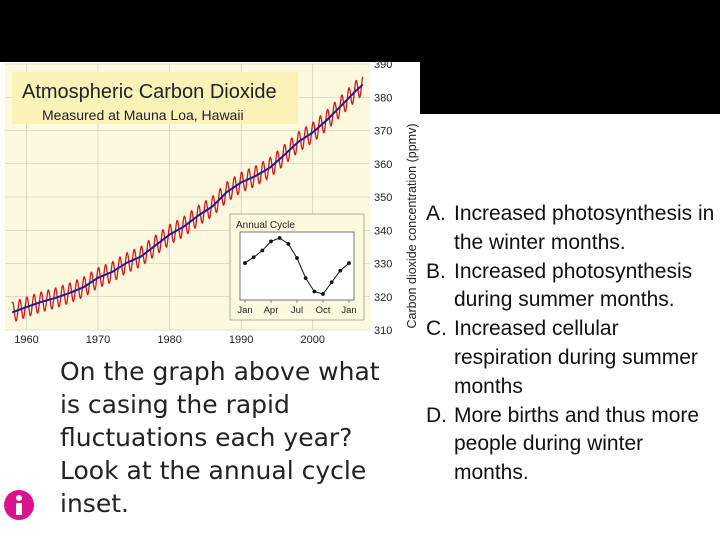  Describe the element at coordinates (383, 132) in the screenshot. I see `y-tick-label: 370` at that location.